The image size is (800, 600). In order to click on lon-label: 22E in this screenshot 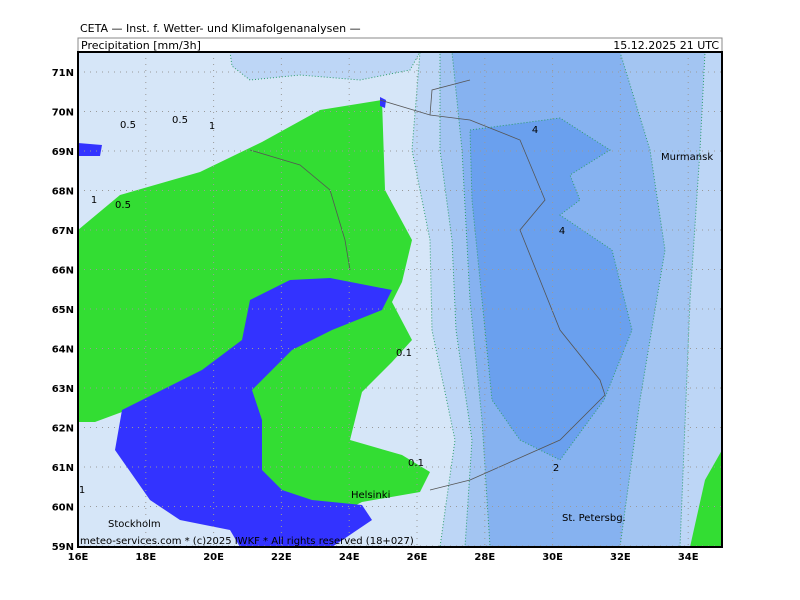, I will do `click(281, 557)`.